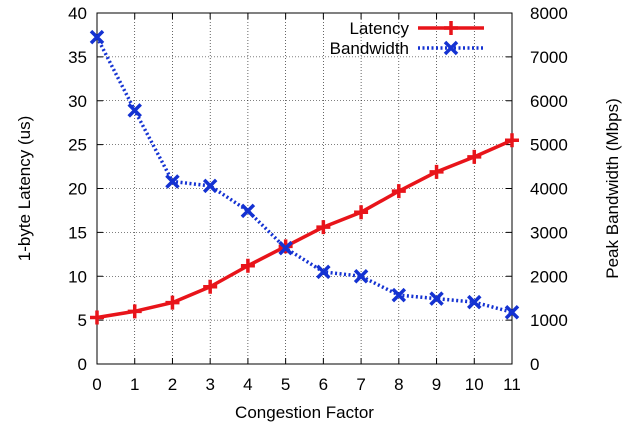  What do you see at coordinates (451, 28) in the screenshot?
I see `legend-marker-plus` at bounding box center [451, 28].